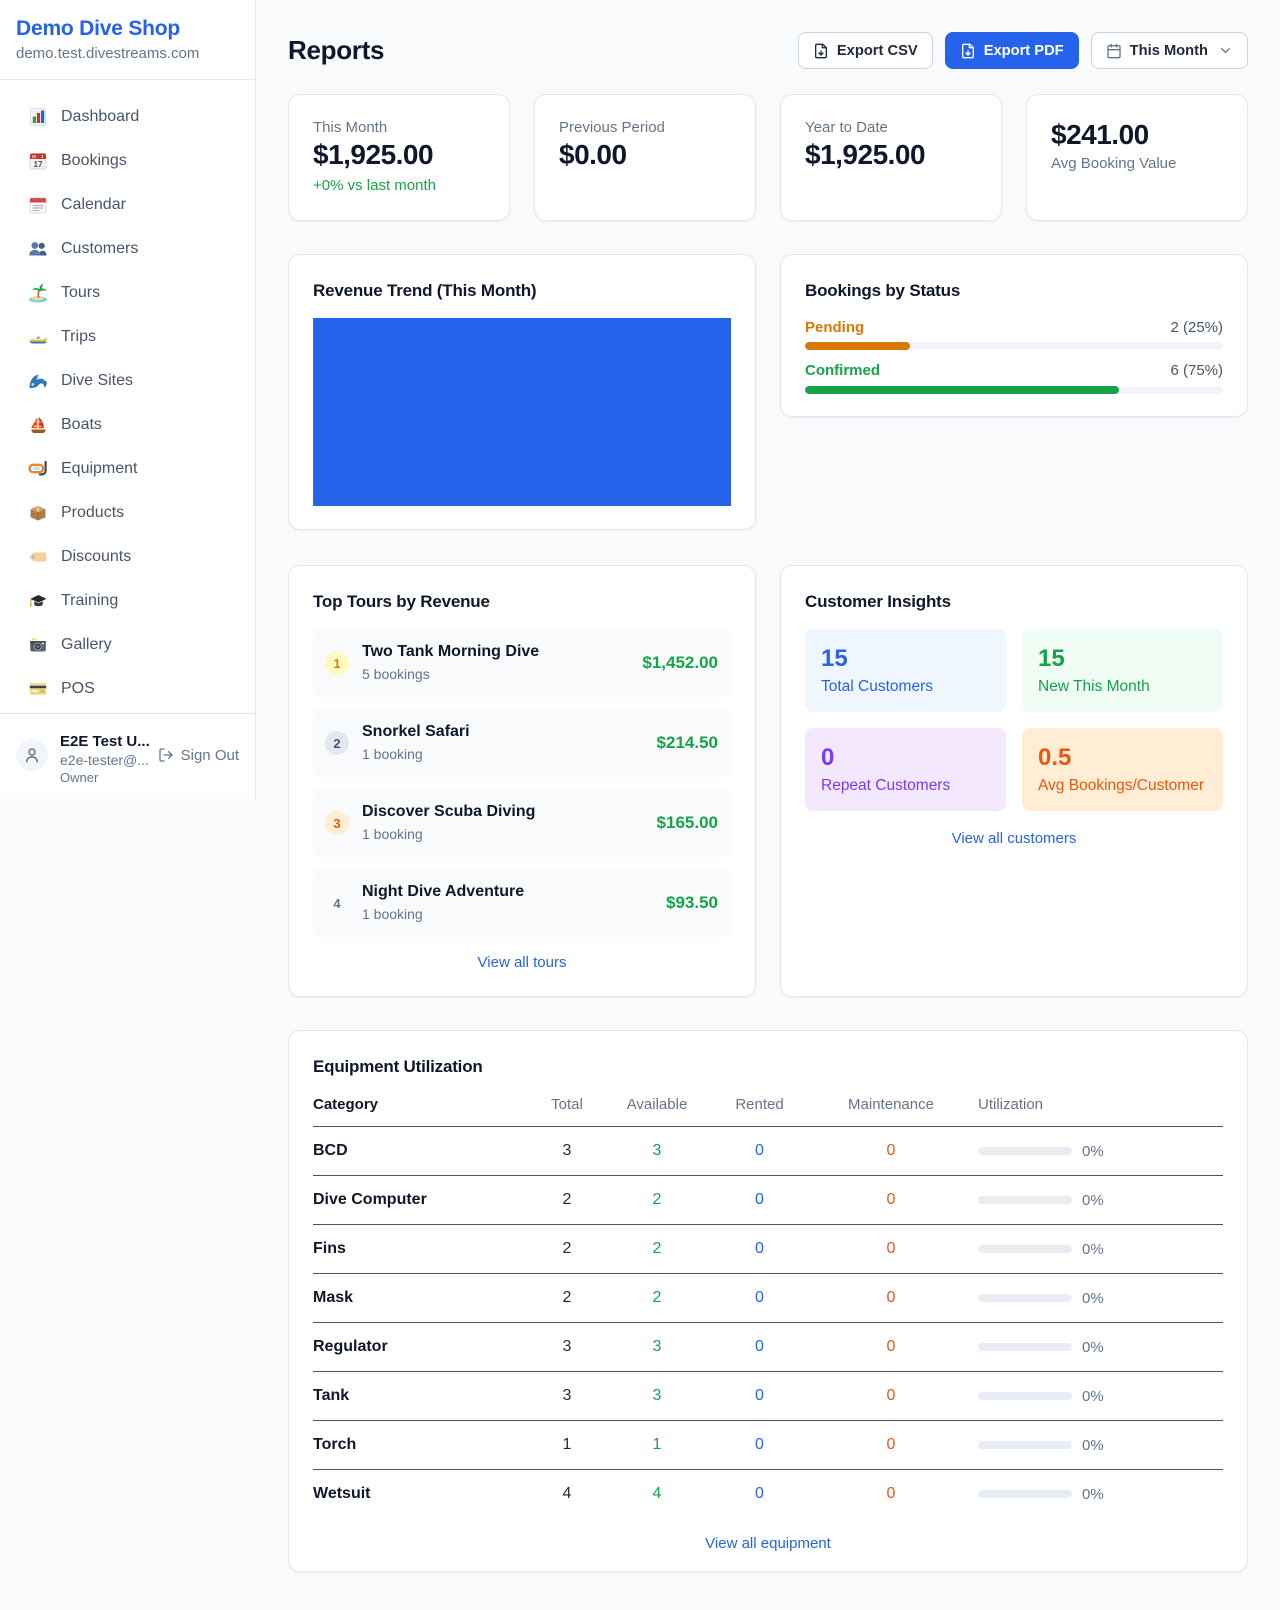 This screenshot has width=1280, height=1610. I want to click on svg-text: J, so click(42, 156).